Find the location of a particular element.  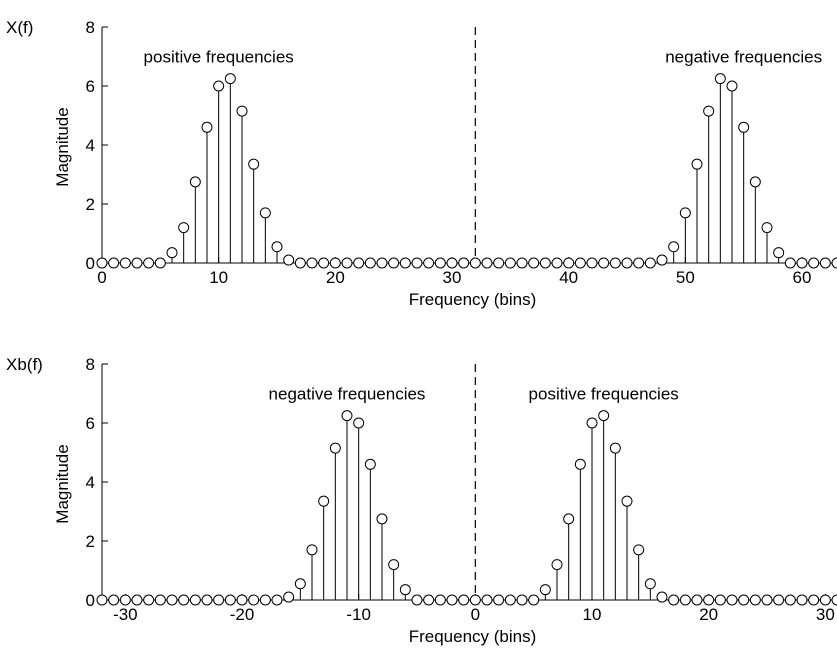

x-tick-label: 10 is located at coordinates (592, 614).